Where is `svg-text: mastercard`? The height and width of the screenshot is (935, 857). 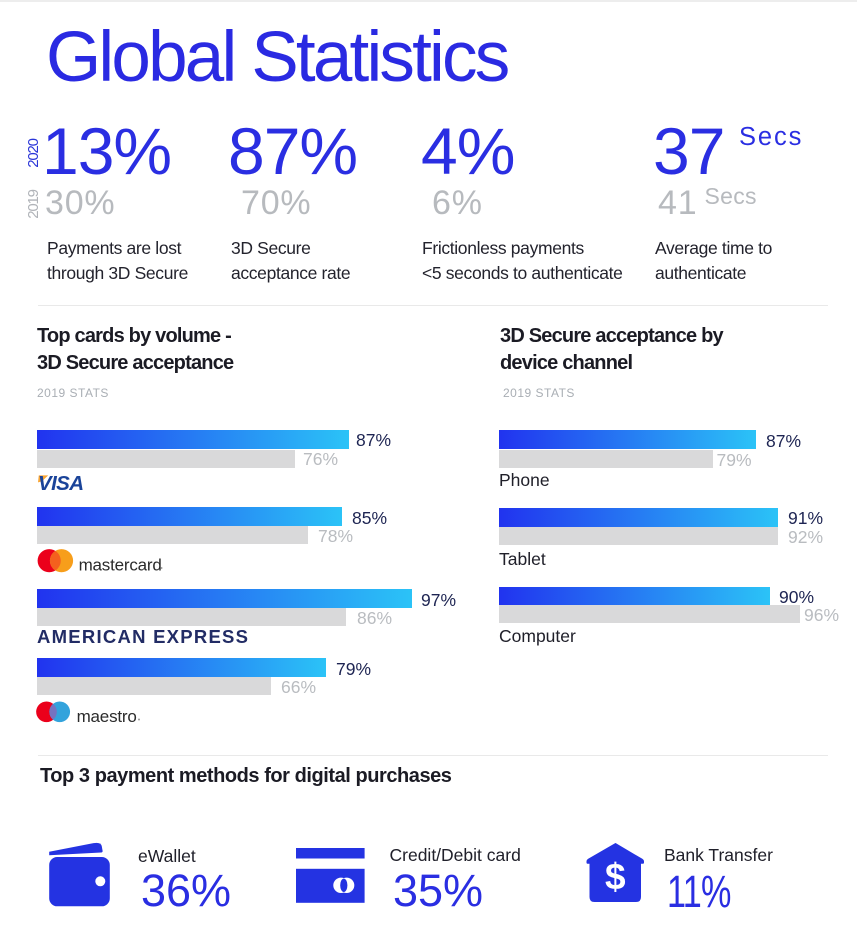
svg-text: mastercard is located at coordinates (120, 564).